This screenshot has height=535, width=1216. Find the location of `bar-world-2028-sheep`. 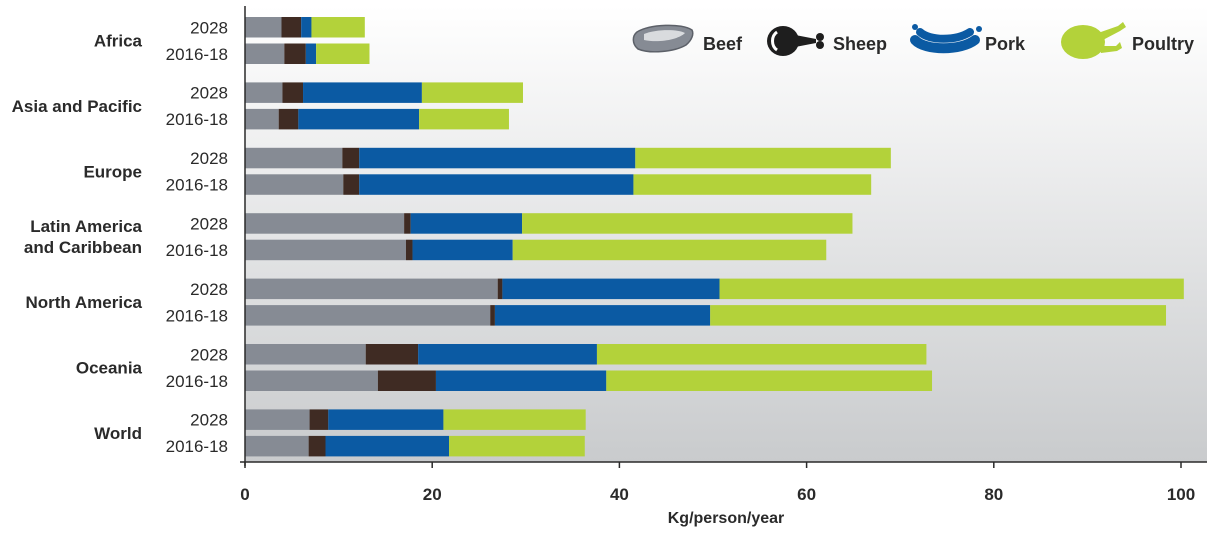

bar-world-2028-sheep is located at coordinates (319, 419).